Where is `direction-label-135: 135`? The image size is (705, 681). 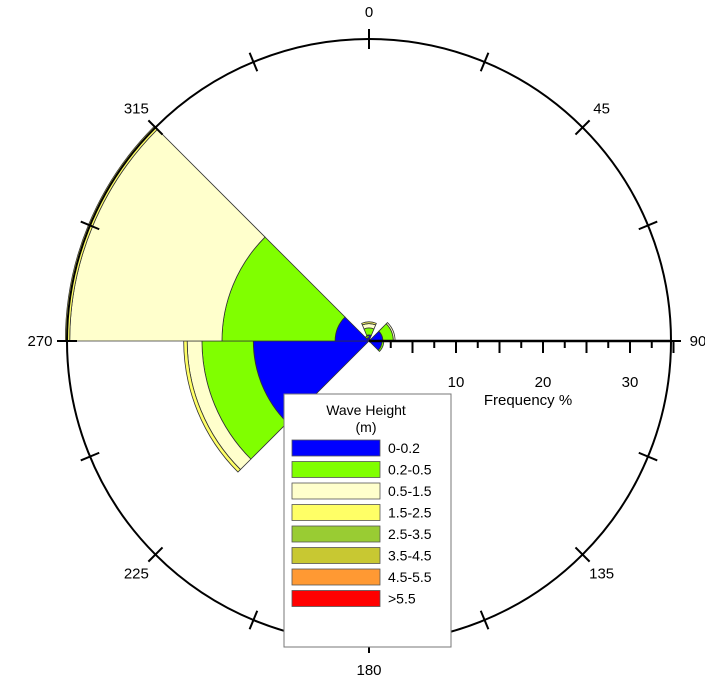
direction-label-135: 135 is located at coordinates (601, 574).